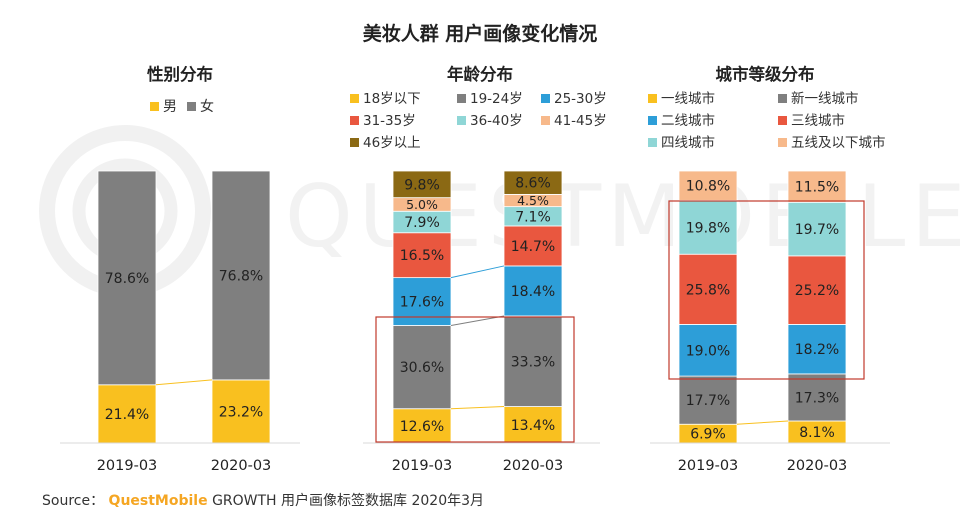 Image resolution: width=960 pixels, height=528 pixels. What do you see at coordinates (180, 74) in the screenshot?
I see `panel-title: 性别分布` at bounding box center [180, 74].